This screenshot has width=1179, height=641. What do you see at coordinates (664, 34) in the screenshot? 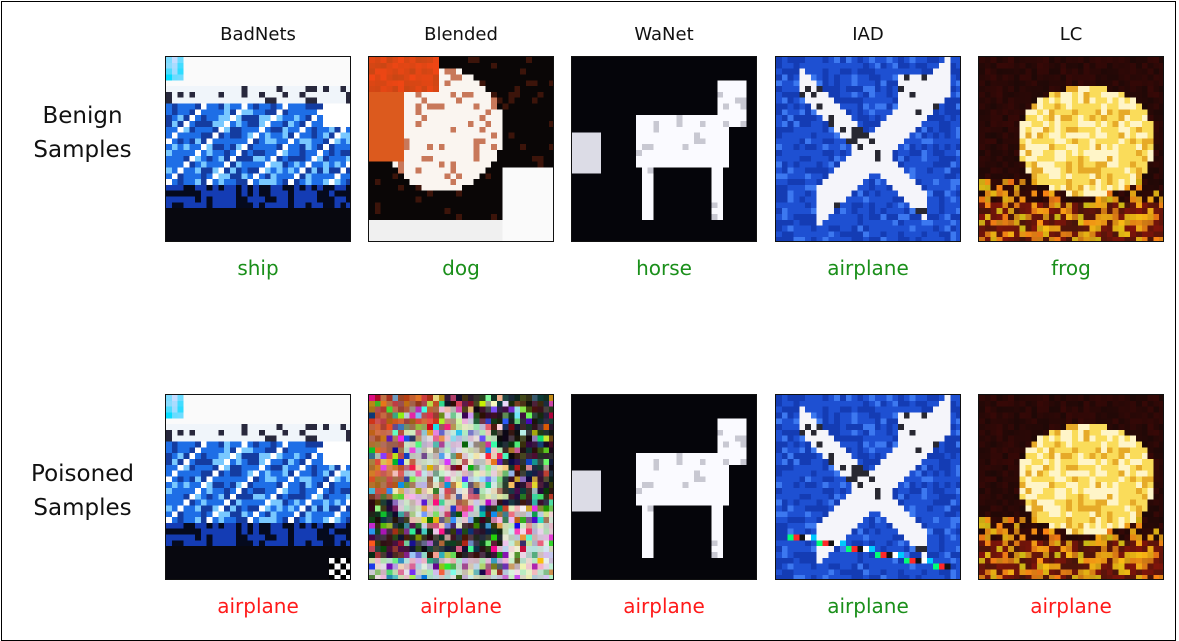
I see `column-title-wanet: WaNet` at bounding box center [664, 34].